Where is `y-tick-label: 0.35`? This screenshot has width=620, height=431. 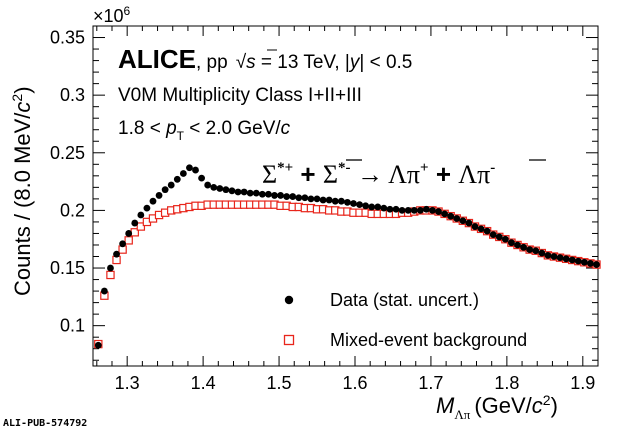
y-tick-label: 0.35 is located at coordinates (67, 38).